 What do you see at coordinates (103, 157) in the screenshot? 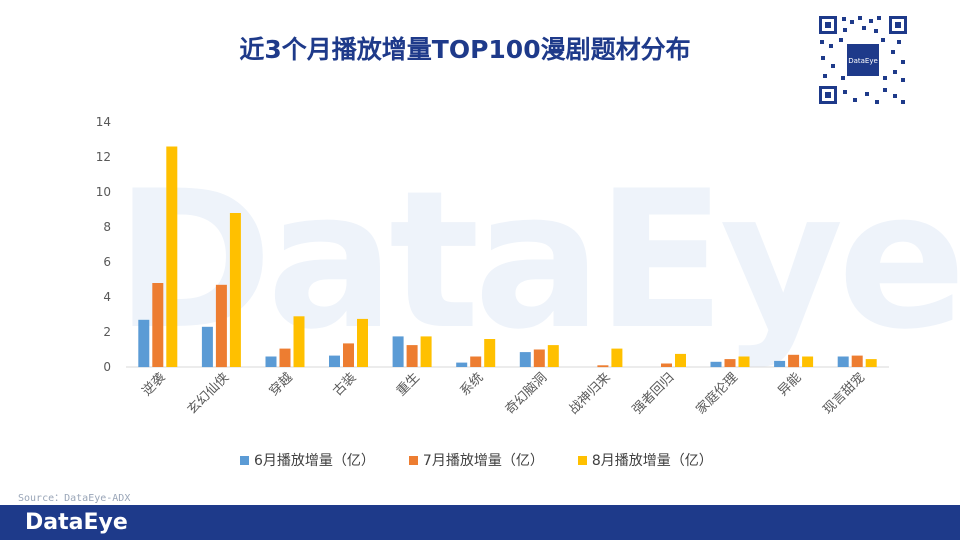
I see `y-tick-label: 12` at bounding box center [103, 157].